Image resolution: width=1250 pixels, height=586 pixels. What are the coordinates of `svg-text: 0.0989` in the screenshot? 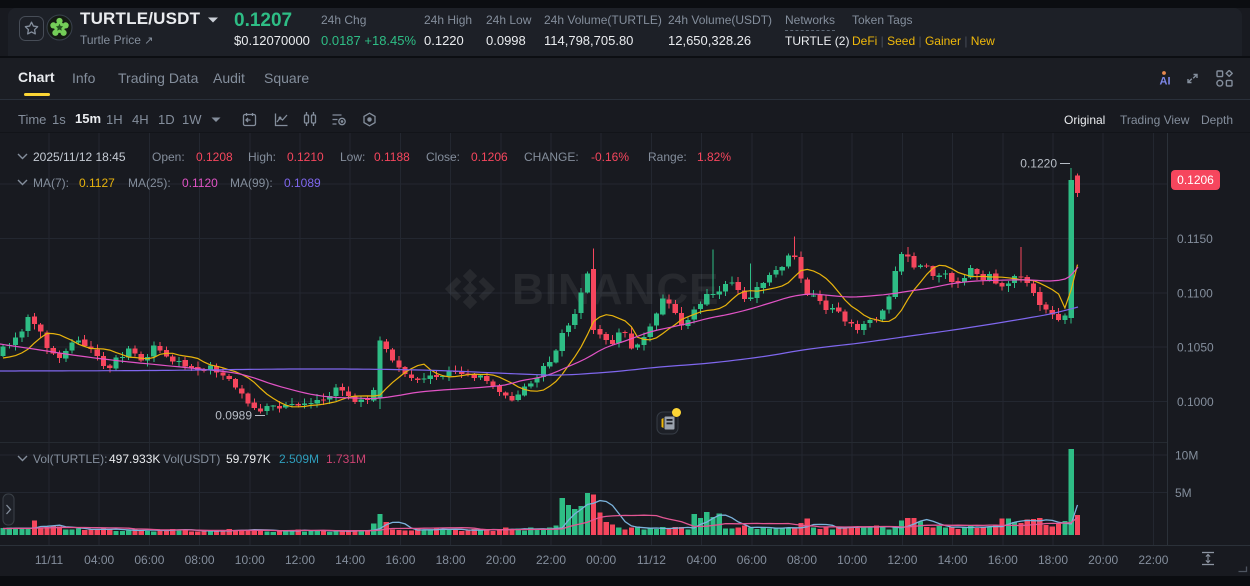 It's located at (233, 416).